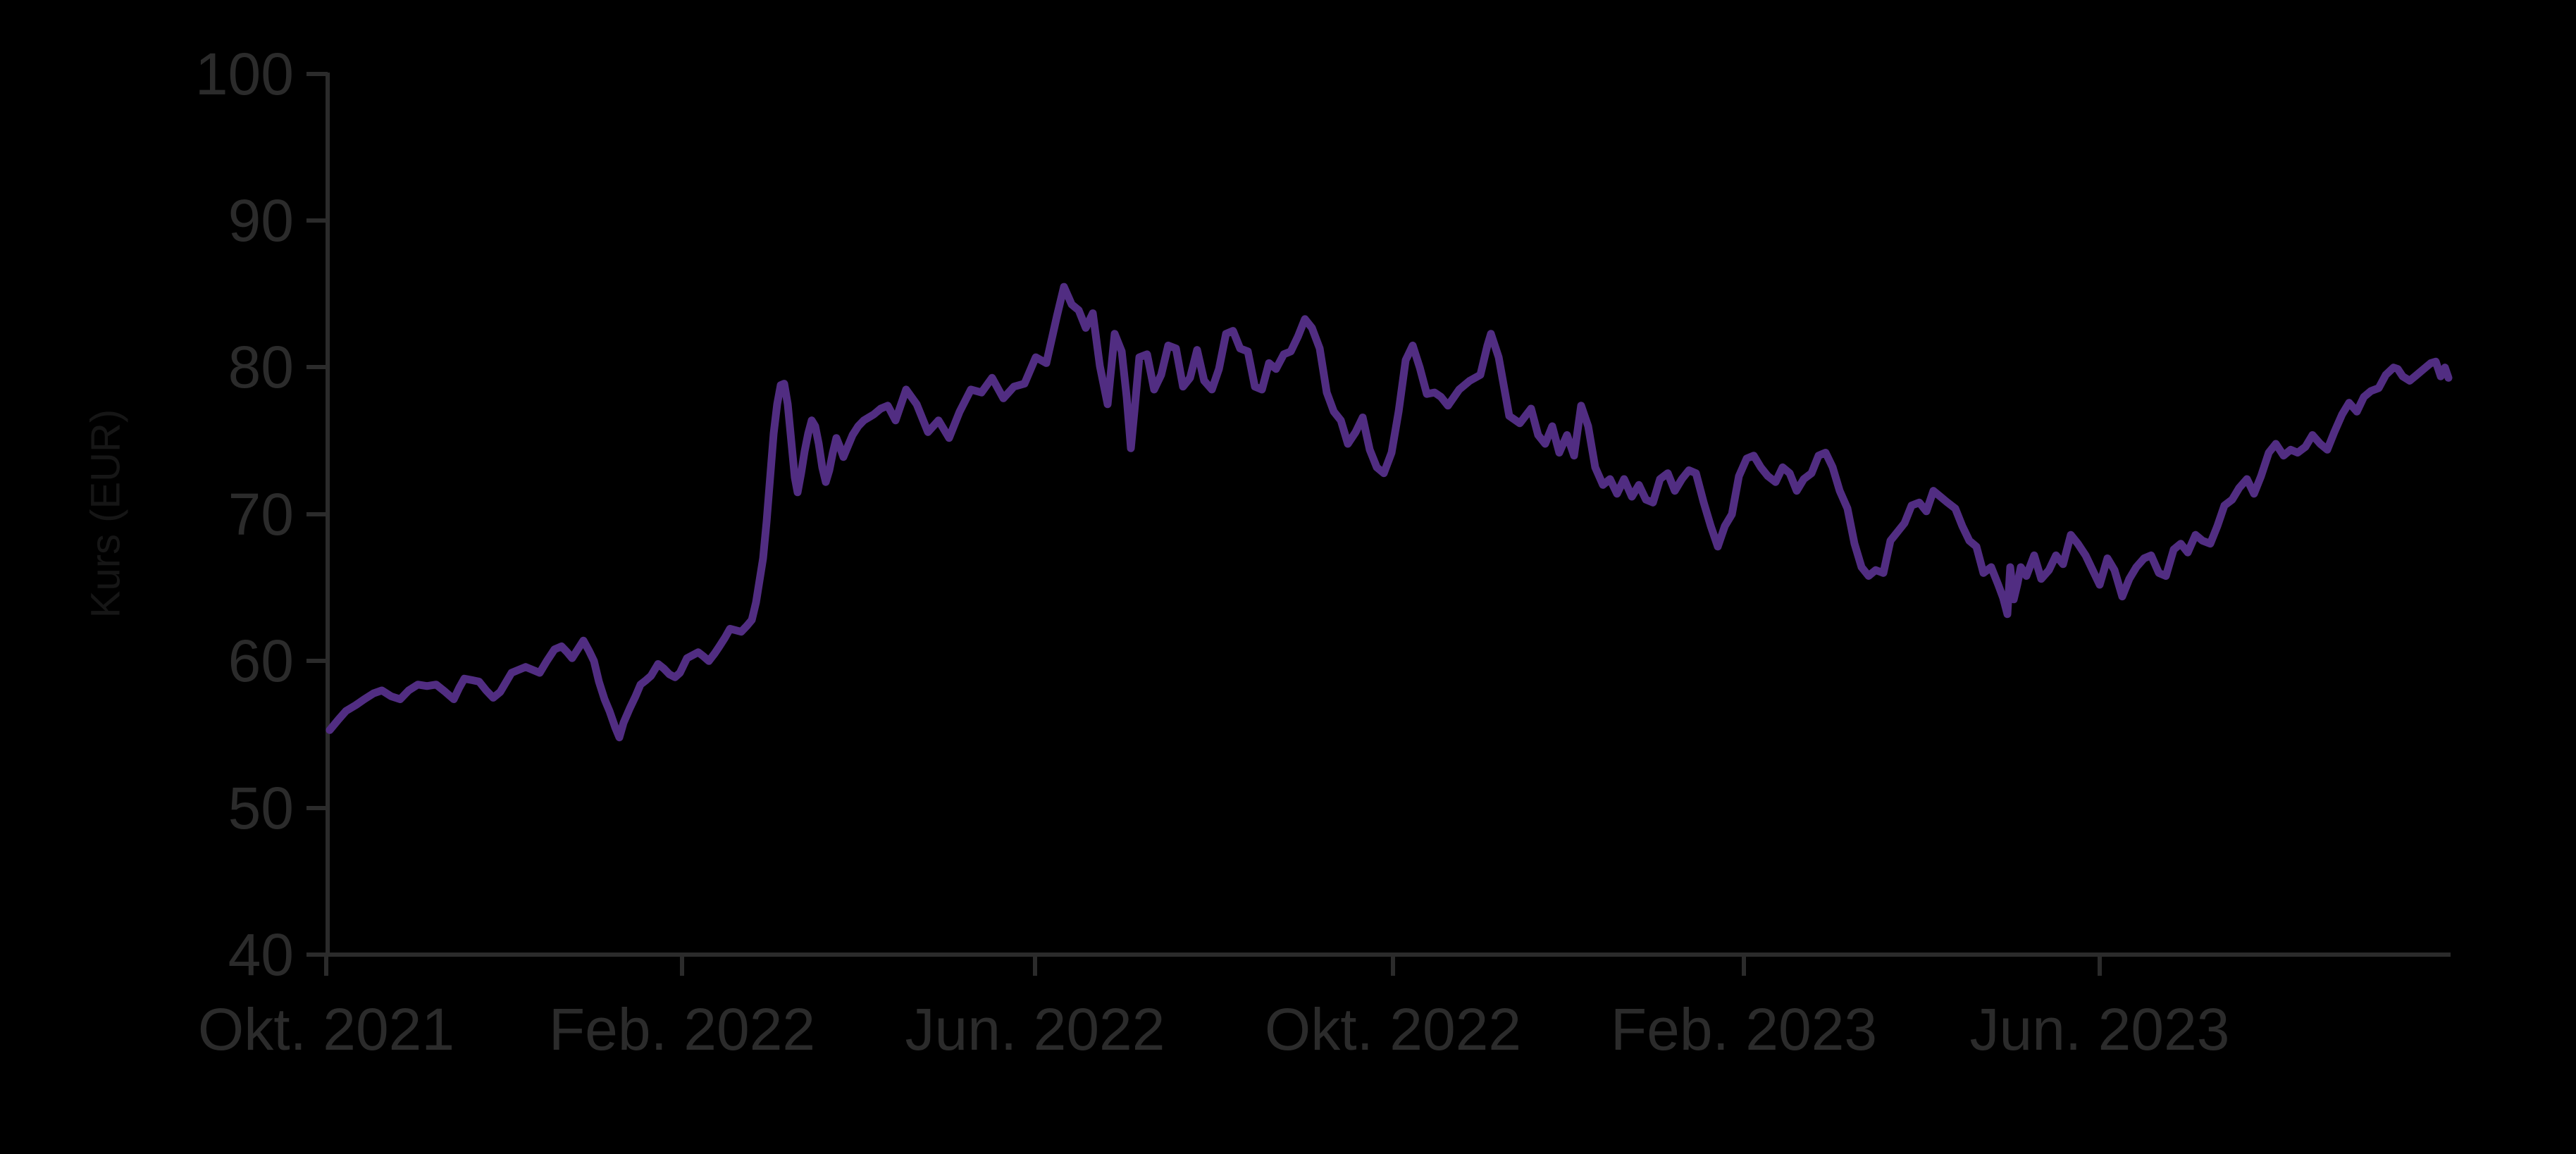  What do you see at coordinates (261, 367) in the screenshot?
I see `y-tick-label: 80` at bounding box center [261, 367].